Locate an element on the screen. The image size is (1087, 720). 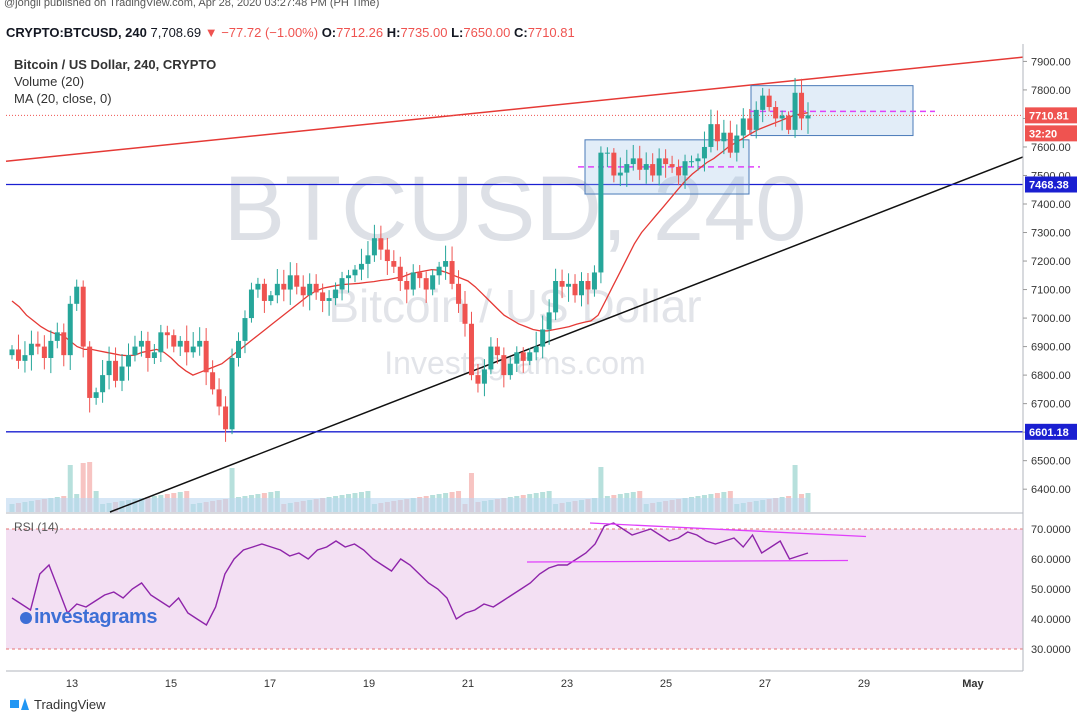
rsi-tick-label: 70.0000 is located at coordinates (1051, 530).